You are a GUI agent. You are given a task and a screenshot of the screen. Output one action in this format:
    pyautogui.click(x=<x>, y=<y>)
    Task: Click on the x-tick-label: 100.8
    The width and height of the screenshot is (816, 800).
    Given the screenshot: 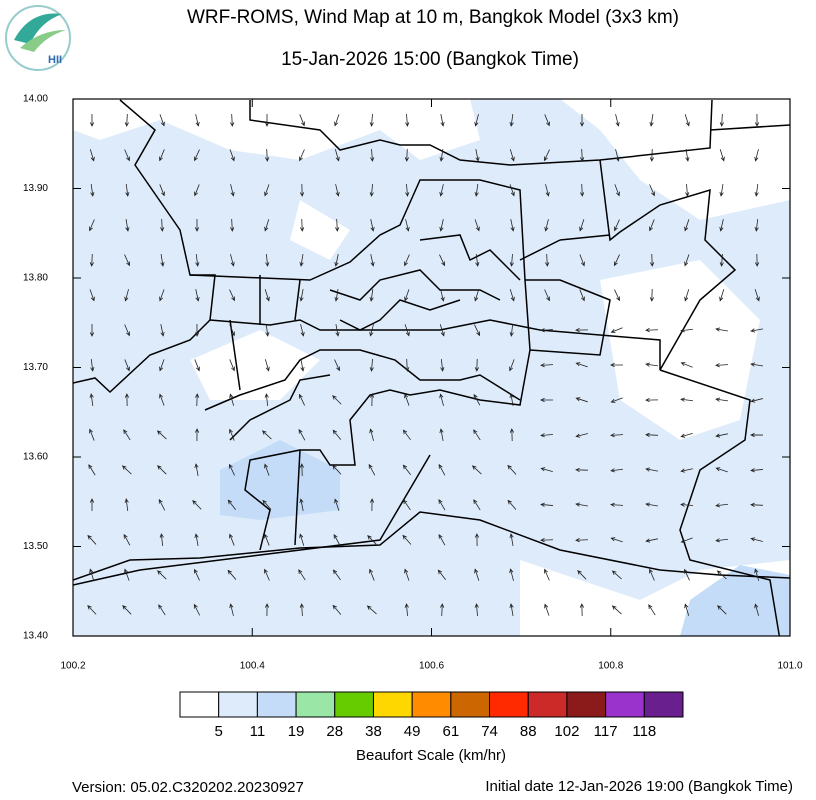 What is the action you would take?
    pyautogui.click(x=610, y=666)
    